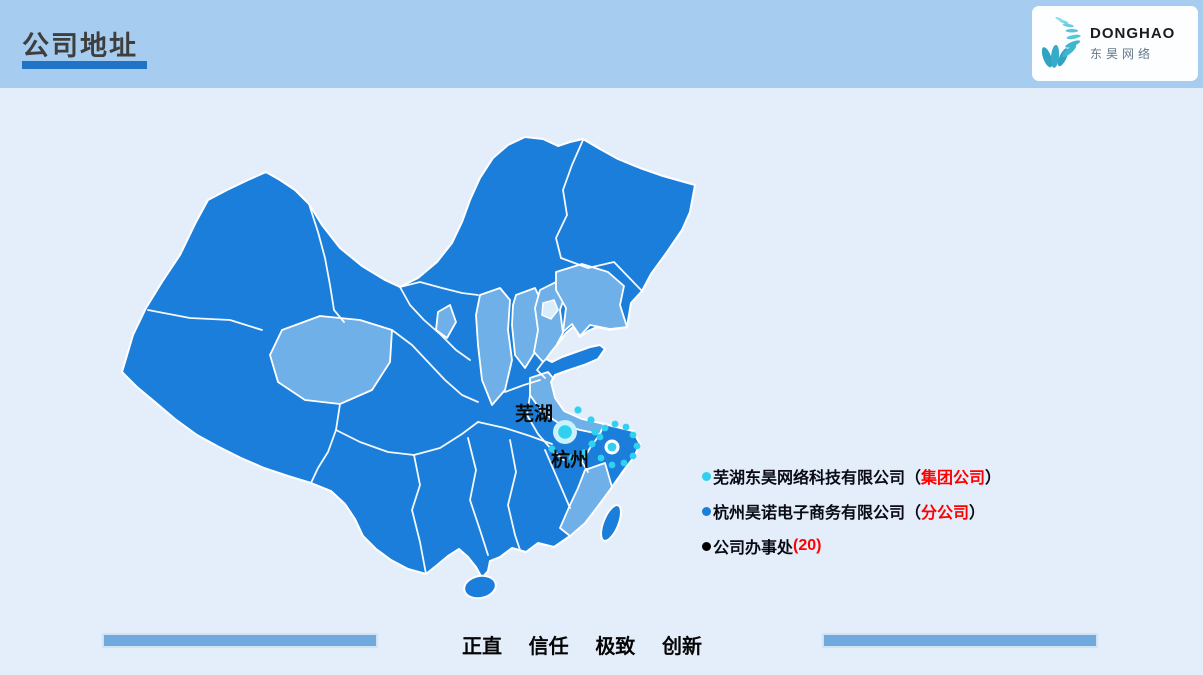 This screenshot has width=1203, height=675. What do you see at coordinates (612, 447) in the screenshot?
I see `hangzhou-marker` at bounding box center [612, 447].